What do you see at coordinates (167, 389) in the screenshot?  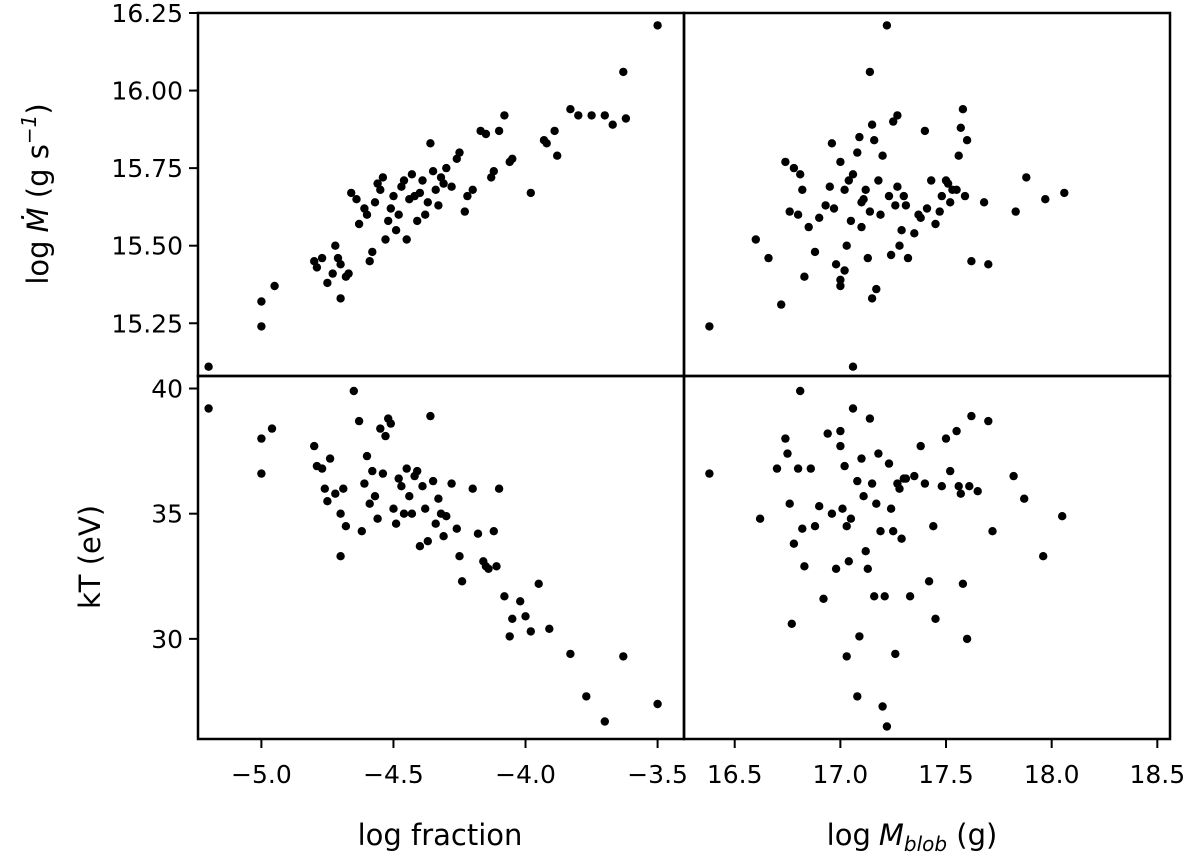 I see `y-tick-label: 40` at bounding box center [167, 389].